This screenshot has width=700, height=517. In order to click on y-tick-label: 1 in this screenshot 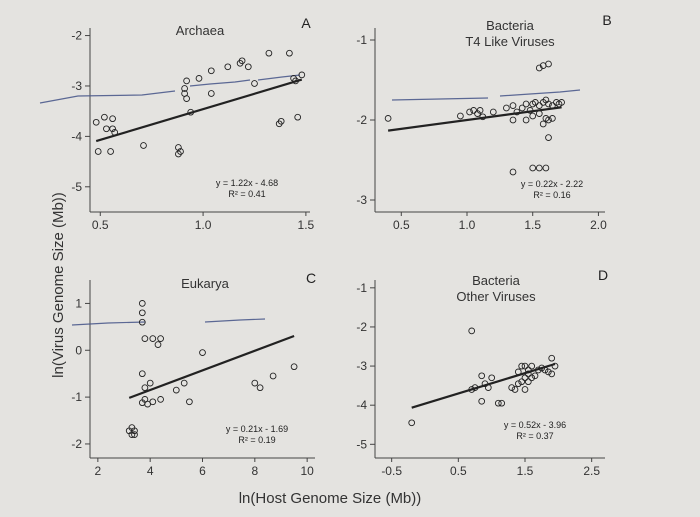, I will do `click(78, 303)`.